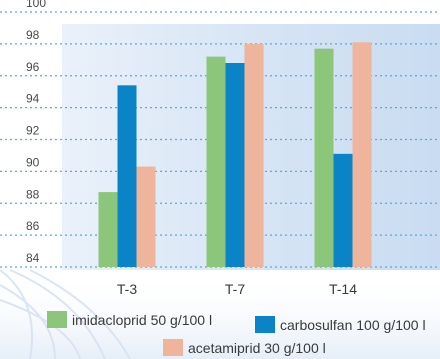 The image size is (440, 359). I want to click on x-category-label-T-3: T-3, so click(127, 289).